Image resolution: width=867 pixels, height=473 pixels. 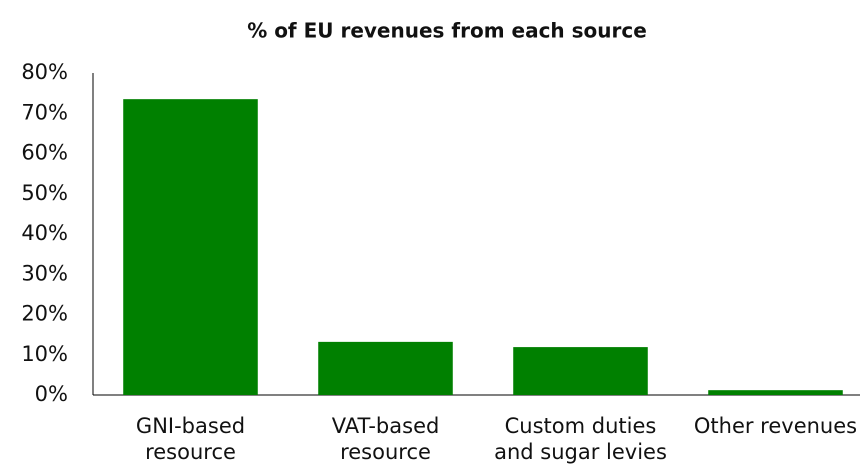 What do you see at coordinates (44, 112) in the screenshot?
I see `y-tick-label: 70%` at bounding box center [44, 112].